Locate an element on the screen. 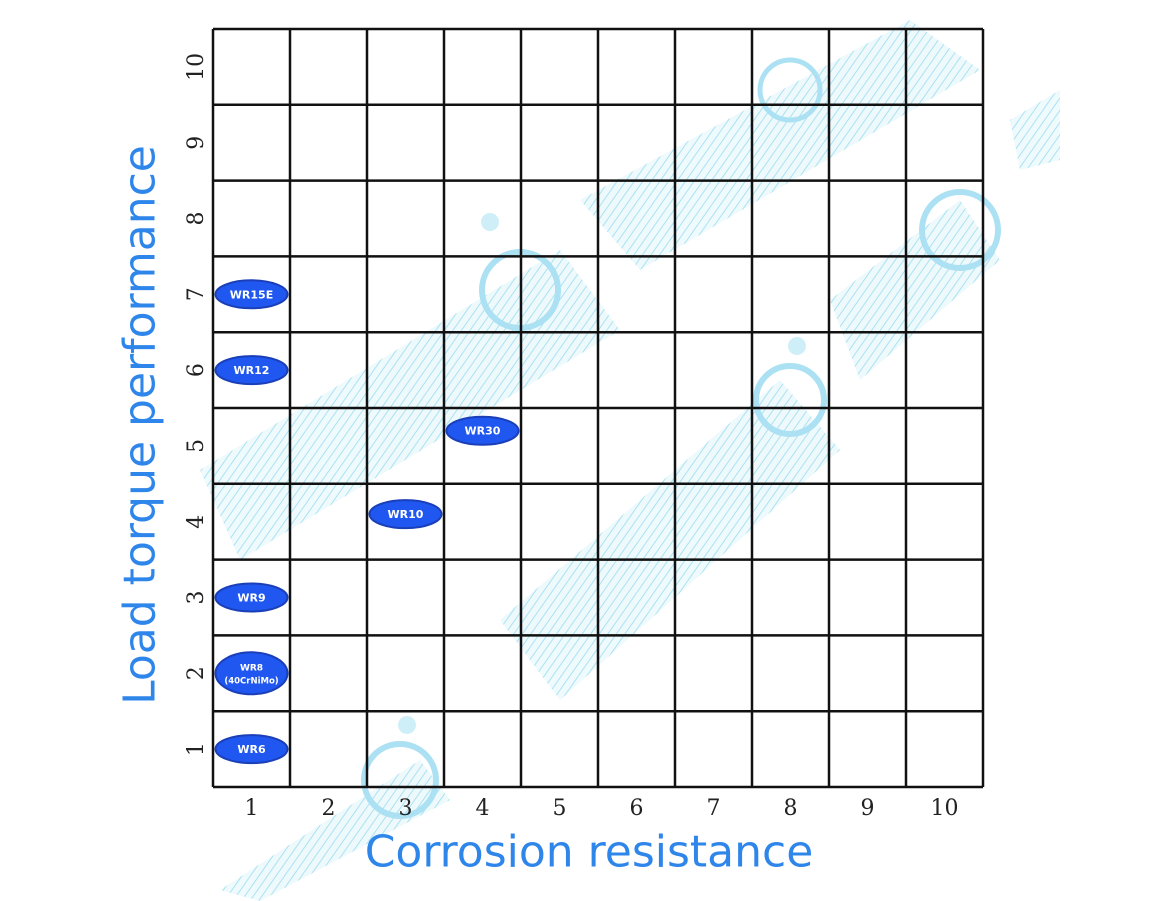 The height and width of the screenshot is (901, 1150). data-point-label: WR9 is located at coordinates (251, 598).